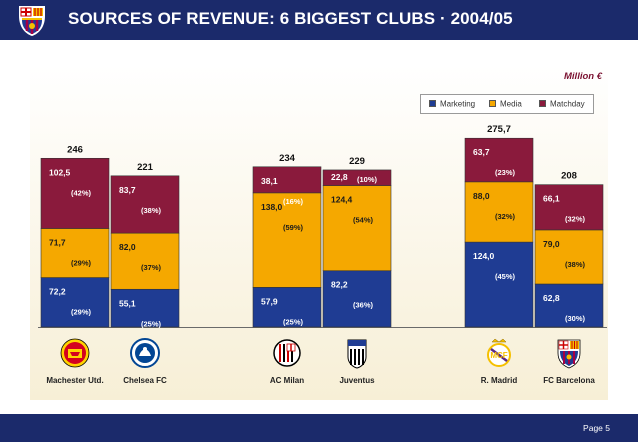 This screenshot has height=442, width=638. What do you see at coordinates (75, 302) in the screenshot?
I see `bar-marketing-machester-utd` at bounding box center [75, 302].